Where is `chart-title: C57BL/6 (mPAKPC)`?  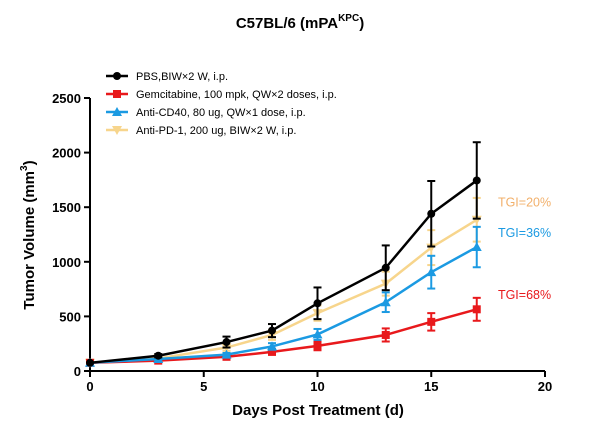
chart-title: C57BL/6 (mPAKPC) is located at coordinates (300, 22).